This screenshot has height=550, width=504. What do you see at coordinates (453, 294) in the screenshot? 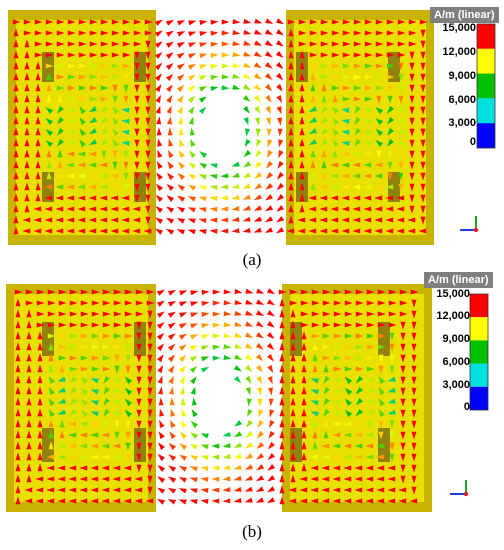
I see `legend-tick-b-0: 15,000` at bounding box center [453, 294].